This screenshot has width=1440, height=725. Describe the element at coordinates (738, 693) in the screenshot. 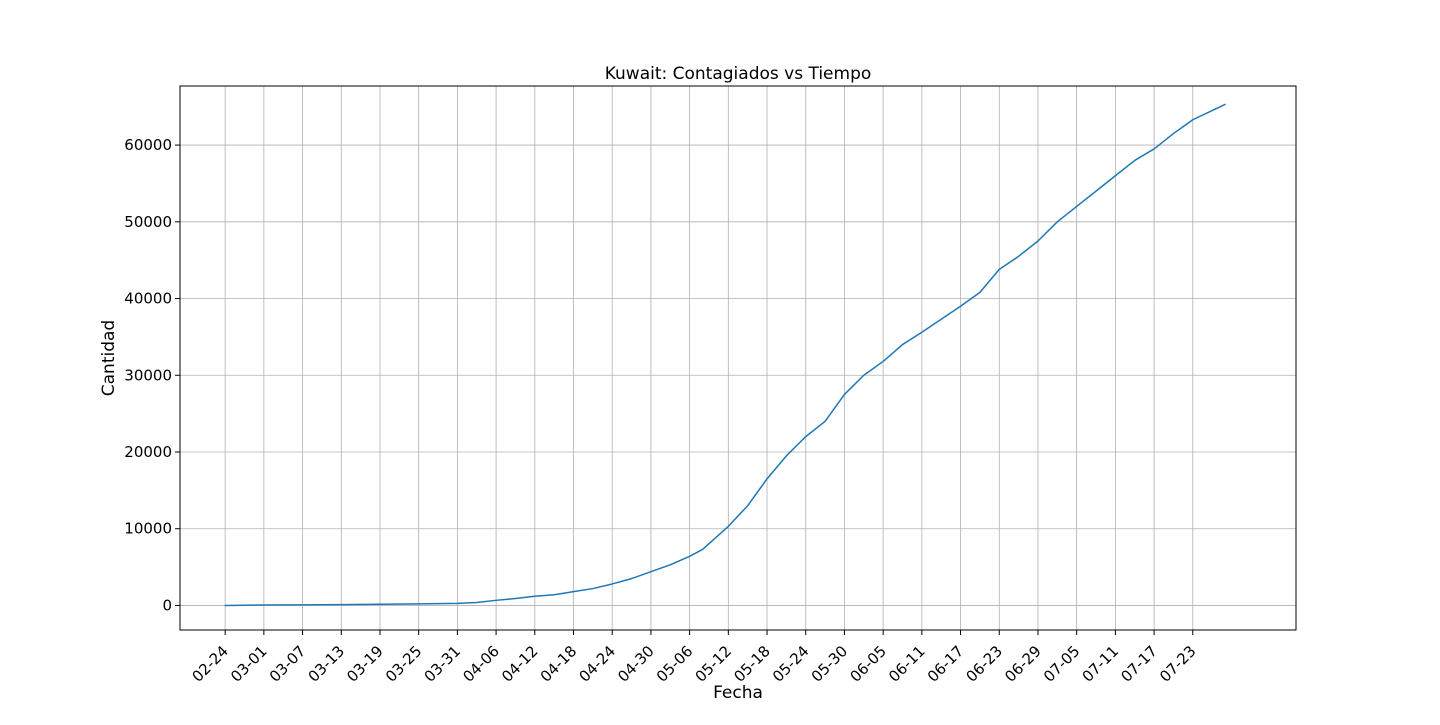

I see `x-axis-label: Fecha` at that location.